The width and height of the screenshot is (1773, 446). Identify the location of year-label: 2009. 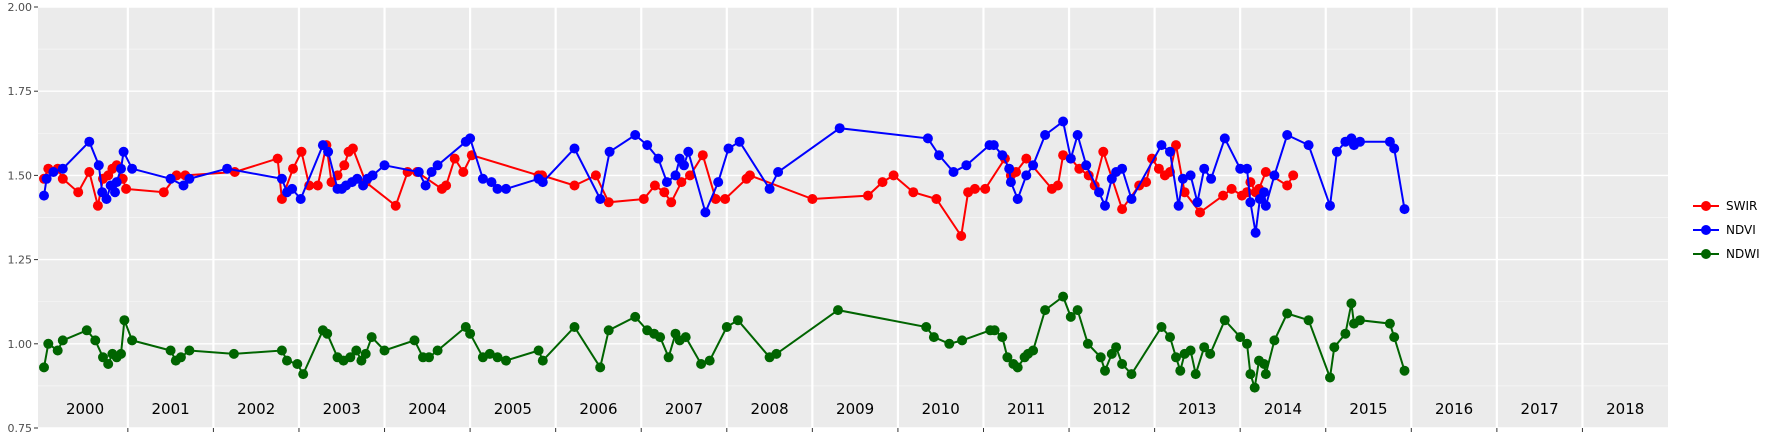
(855, 409).